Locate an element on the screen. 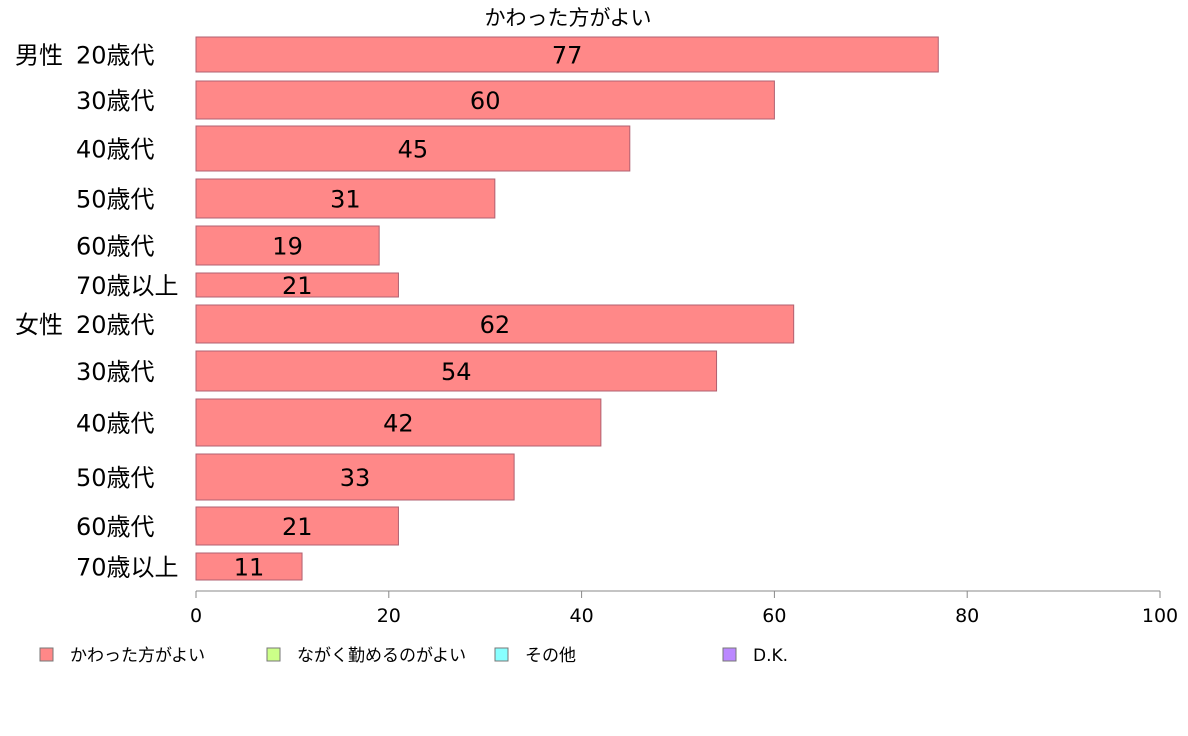 Image resolution: width=1188 pixels, height=736 pixels. bar-value-label: 11 is located at coordinates (249, 568).